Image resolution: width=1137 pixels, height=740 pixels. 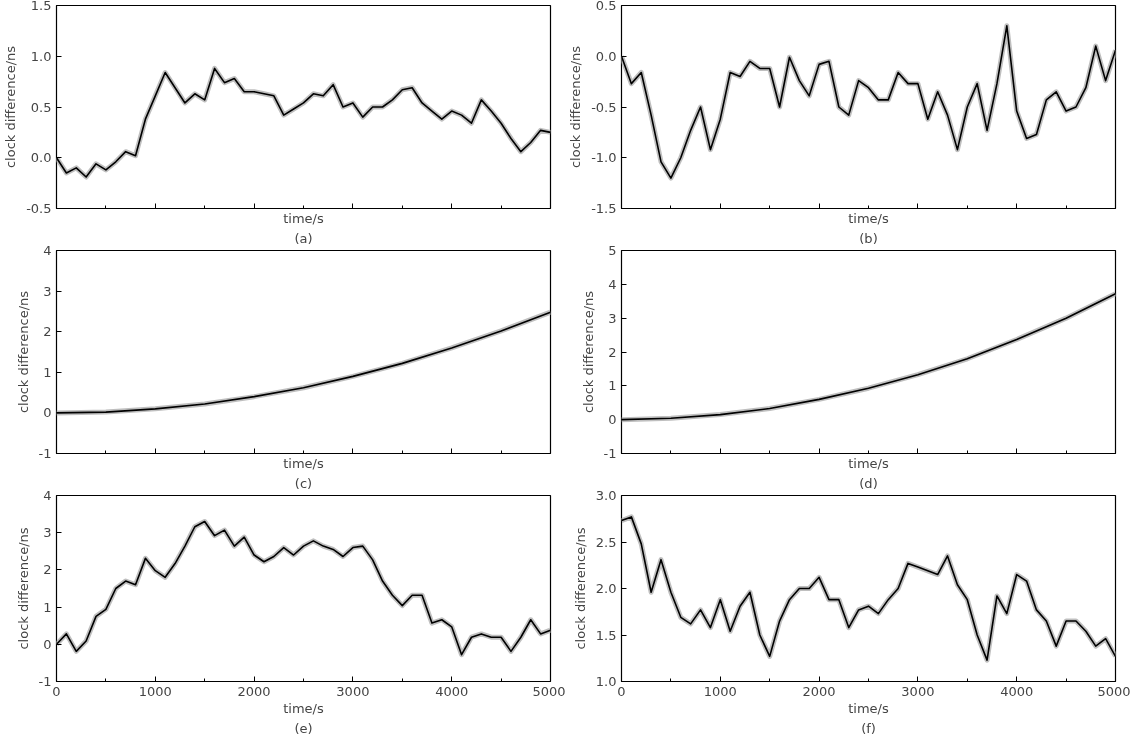 What do you see at coordinates (606, 495) in the screenshot?
I see `y-tick-label: 3.0` at bounding box center [606, 495].